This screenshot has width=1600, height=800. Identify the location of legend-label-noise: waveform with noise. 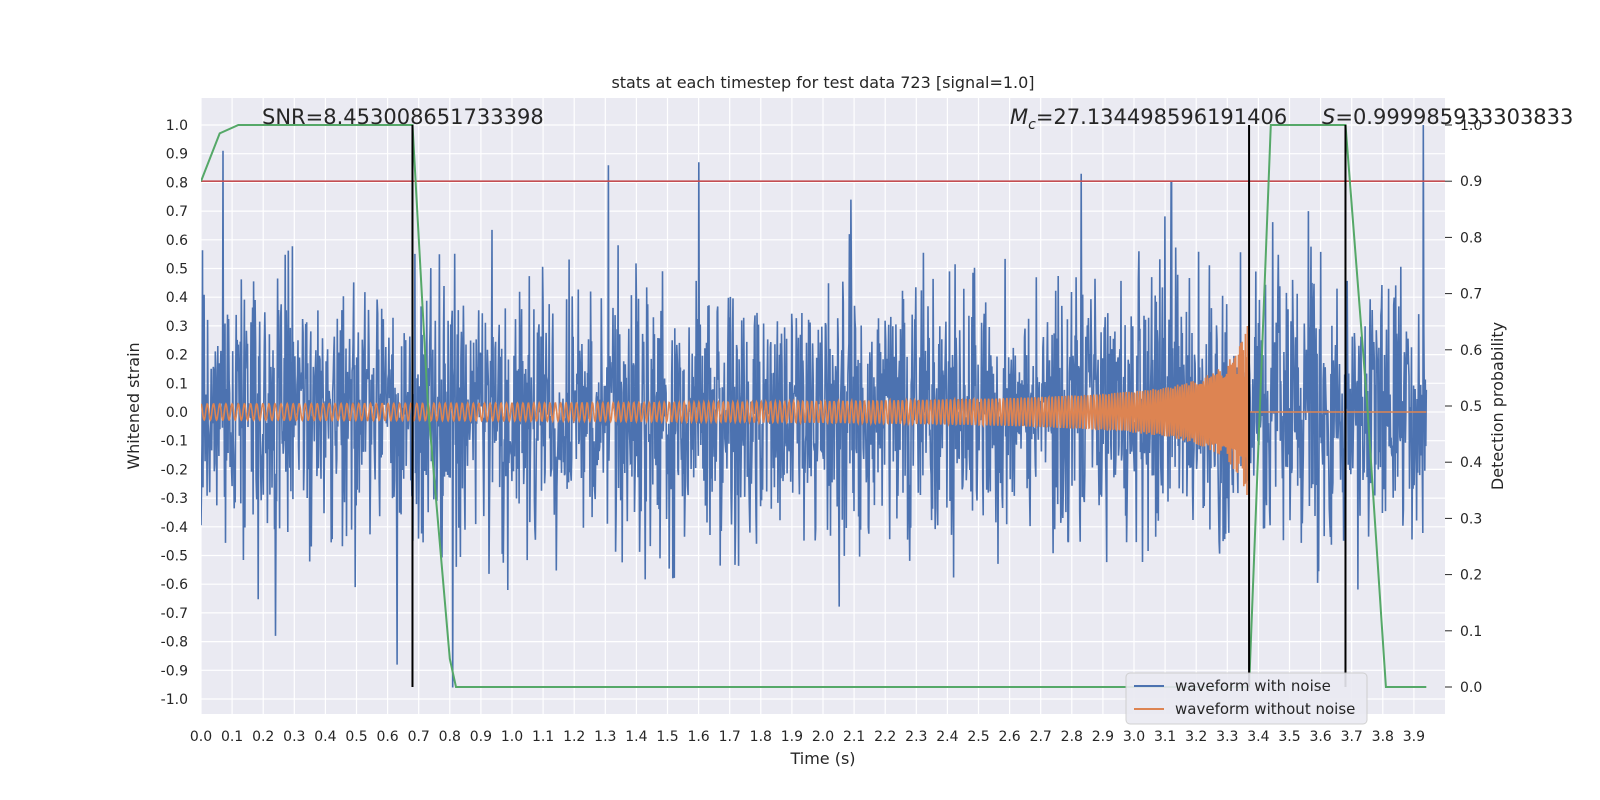
(1253, 686).